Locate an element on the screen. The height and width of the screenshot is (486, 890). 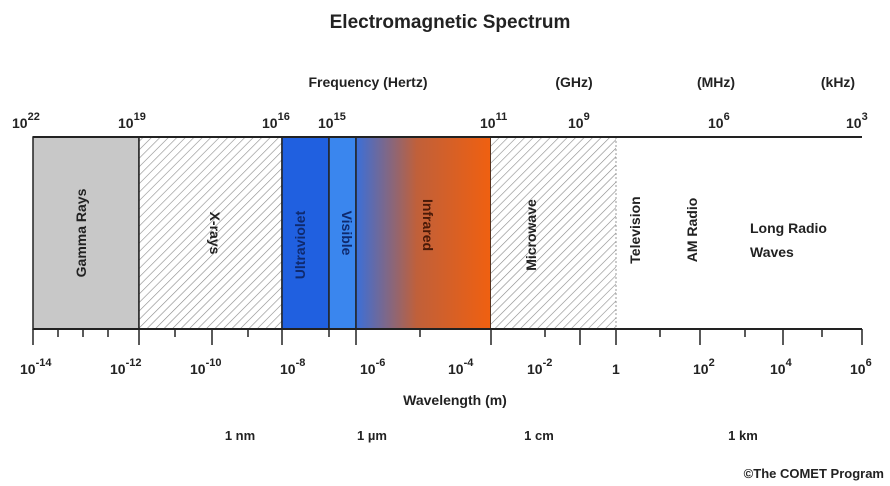
band-label-ultraviolet: Ultraviolet is located at coordinates (300, 244).